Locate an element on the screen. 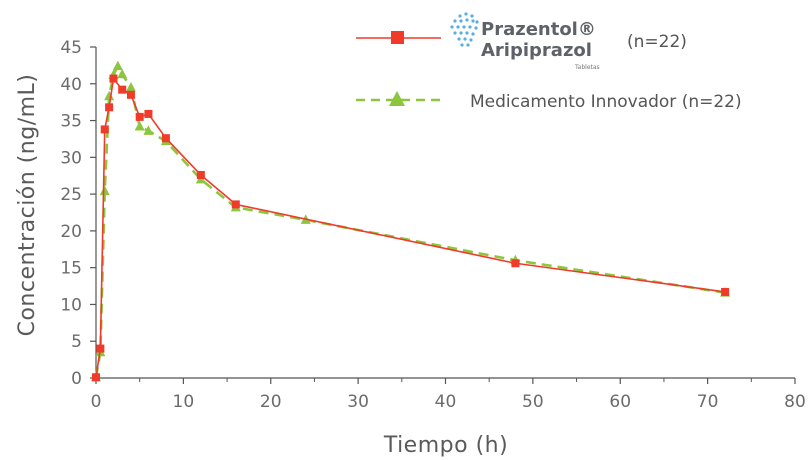 The height and width of the screenshot is (460, 809). y-tick-label: 40 is located at coordinates (71, 85).